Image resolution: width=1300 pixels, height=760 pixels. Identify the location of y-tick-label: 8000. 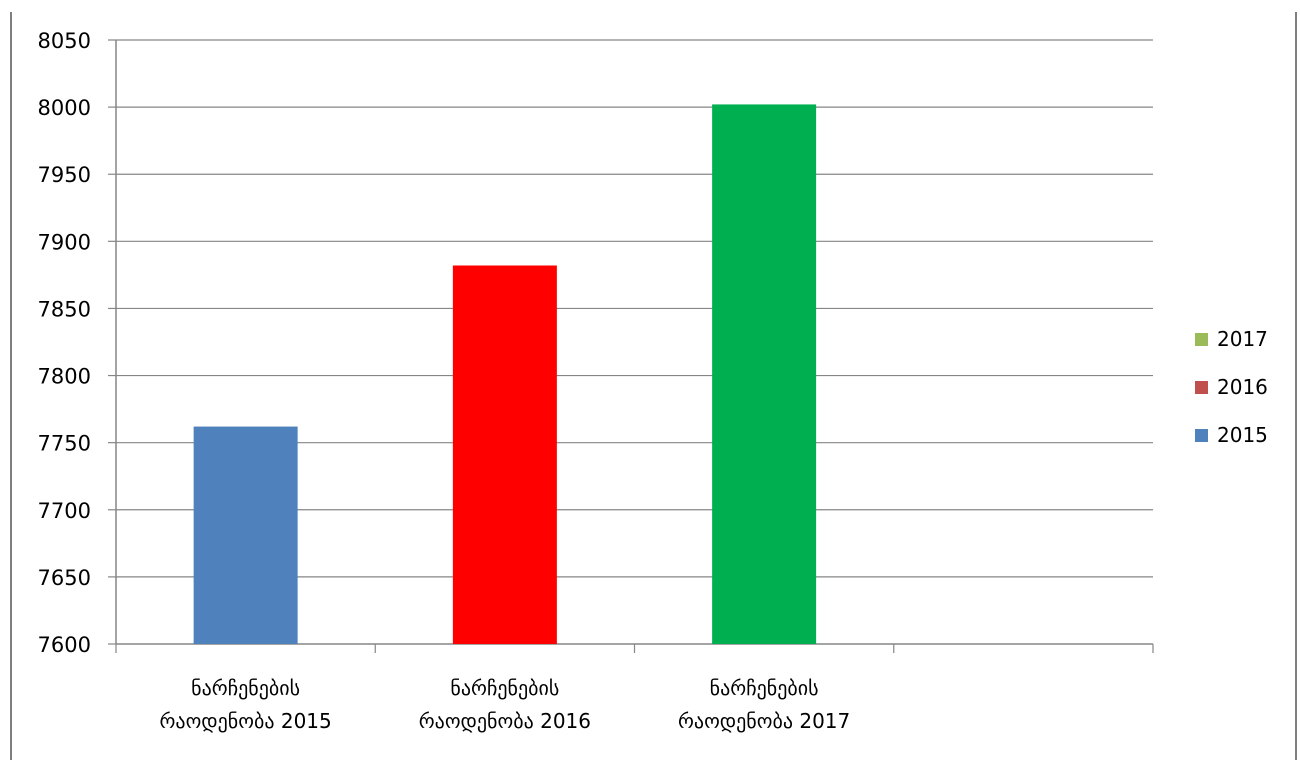
(64, 108).